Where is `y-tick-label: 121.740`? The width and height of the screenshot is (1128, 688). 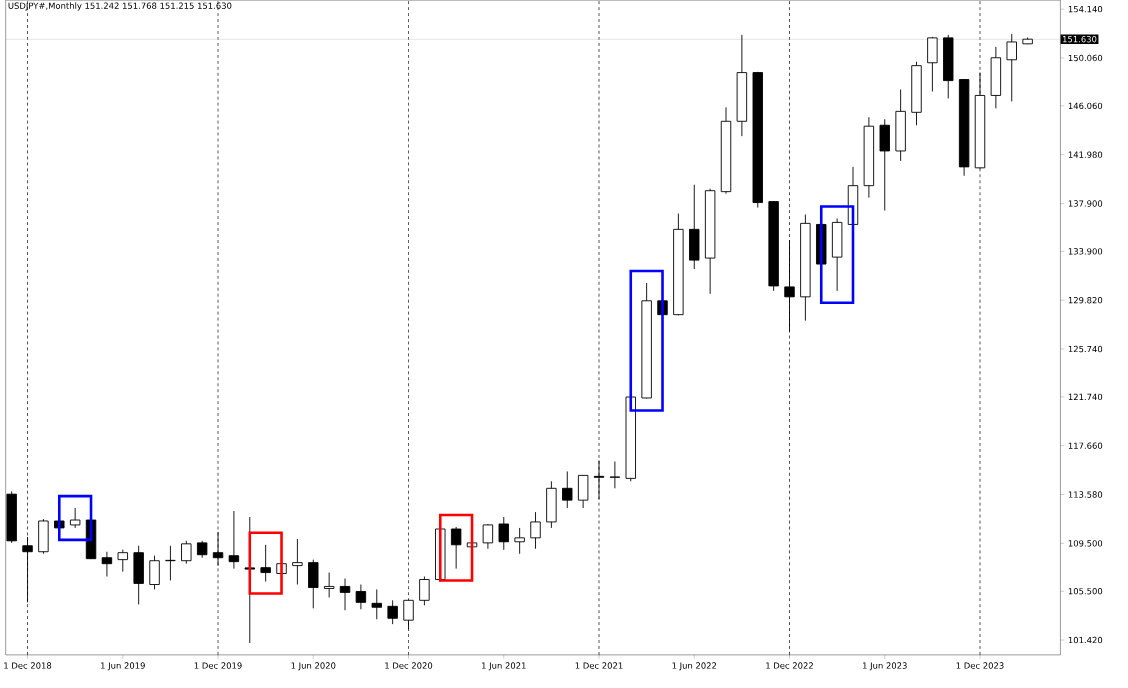 y-tick-label: 121.740 is located at coordinates (1085, 396).